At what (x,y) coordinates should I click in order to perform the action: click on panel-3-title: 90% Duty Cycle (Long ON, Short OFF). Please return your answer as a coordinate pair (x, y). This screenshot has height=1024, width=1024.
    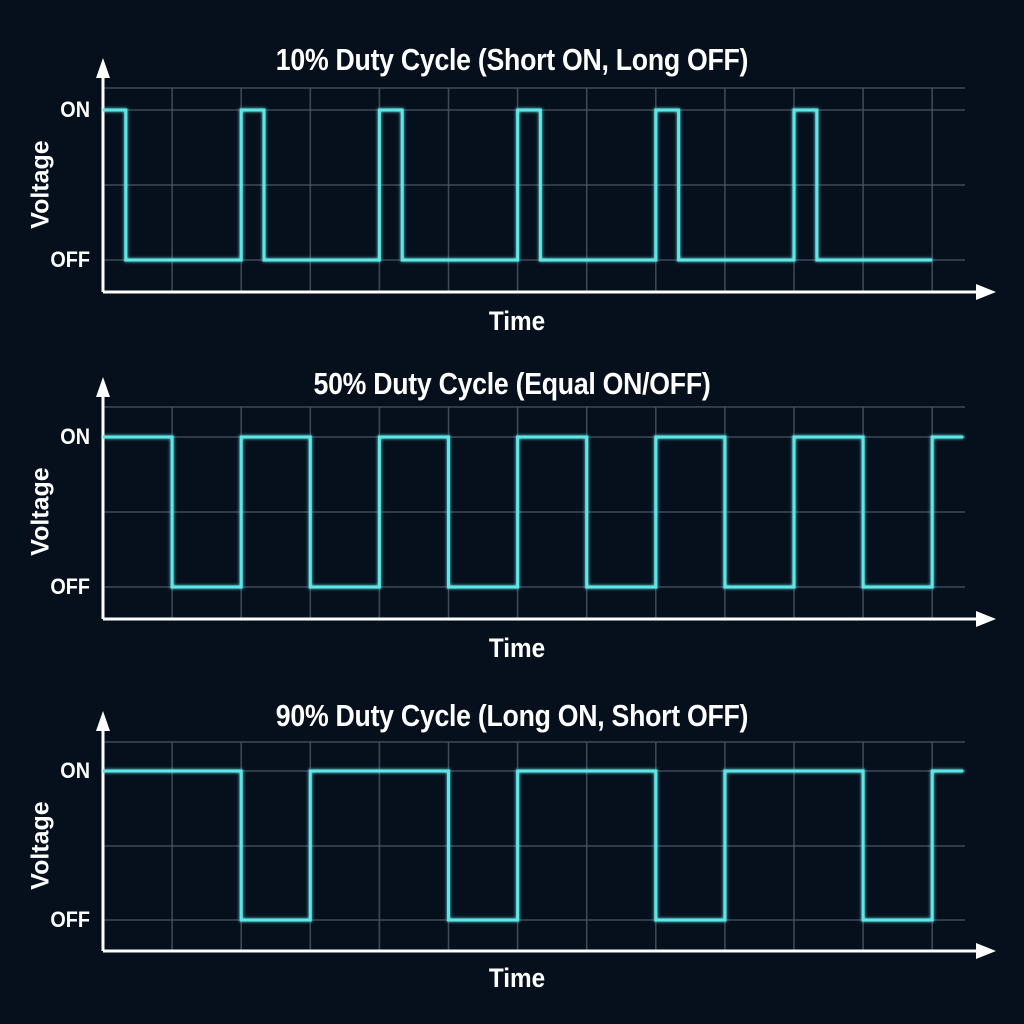
    Looking at the image, I should click on (512, 715).